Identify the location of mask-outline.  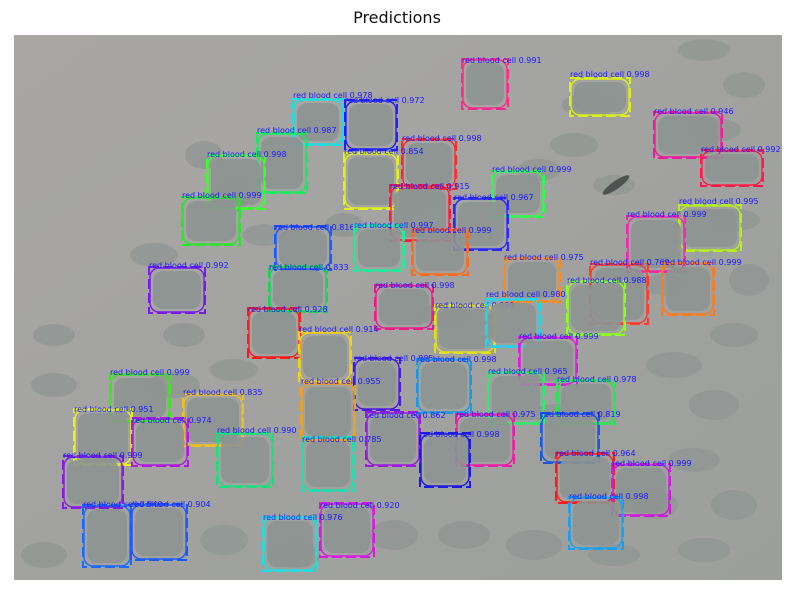
(328, 412).